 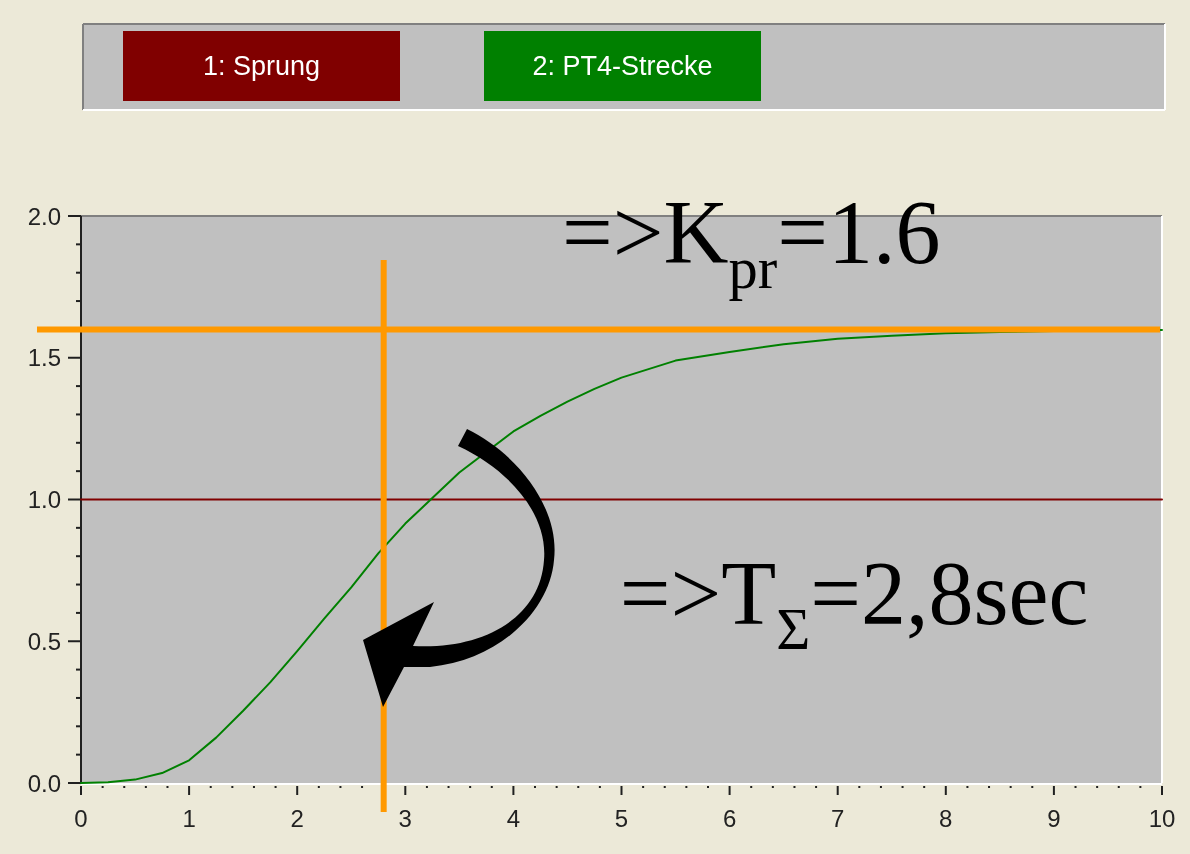 What do you see at coordinates (854, 603) in the screenshot?
I see `ref-line-label: =>T$_{Σ}$=2,8sec` at bounding box center [854, 603].